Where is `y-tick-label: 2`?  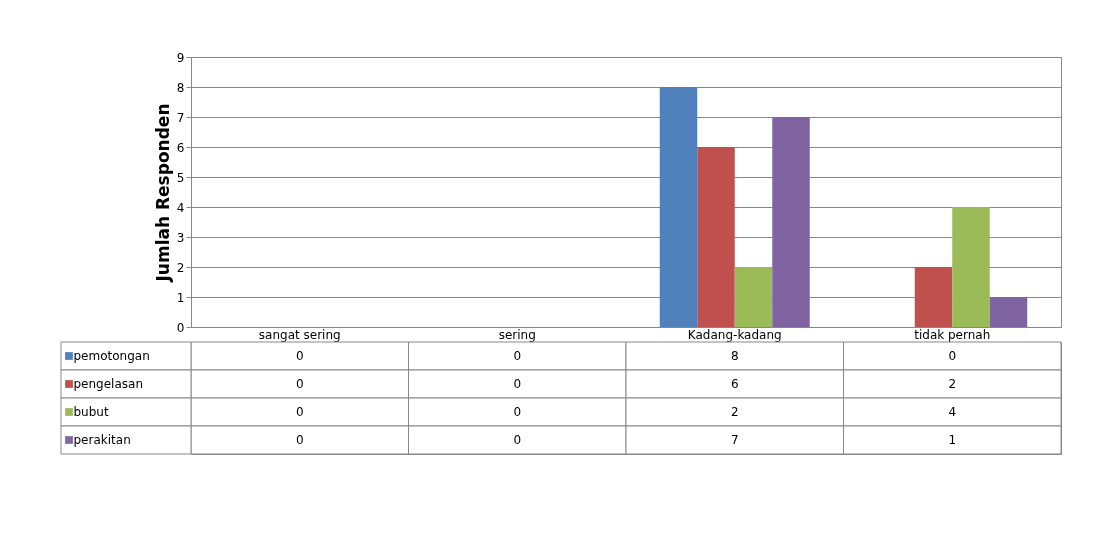
y-tick-label: 2 is located at coordinates (180, 267).